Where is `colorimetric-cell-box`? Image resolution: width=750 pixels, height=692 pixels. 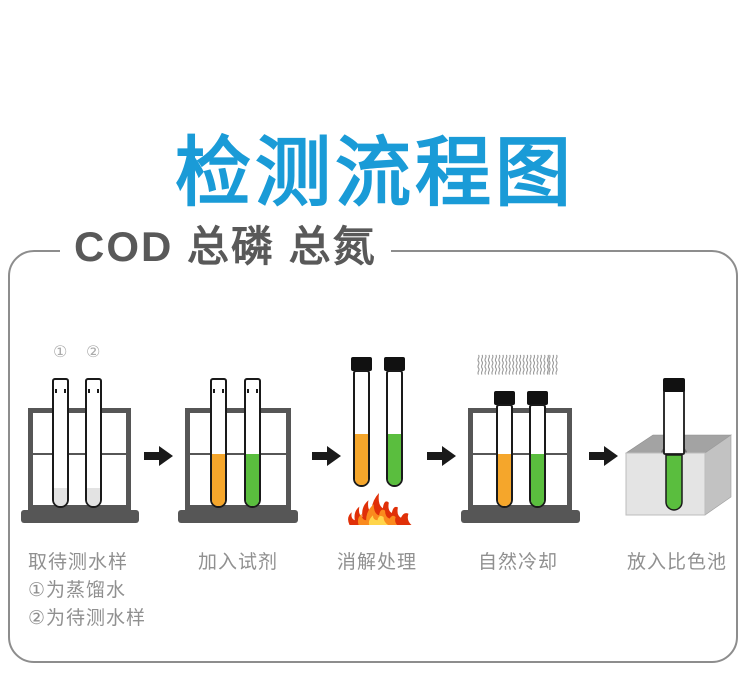 colorimetric-cell-box is located at coordinates (678, 447).